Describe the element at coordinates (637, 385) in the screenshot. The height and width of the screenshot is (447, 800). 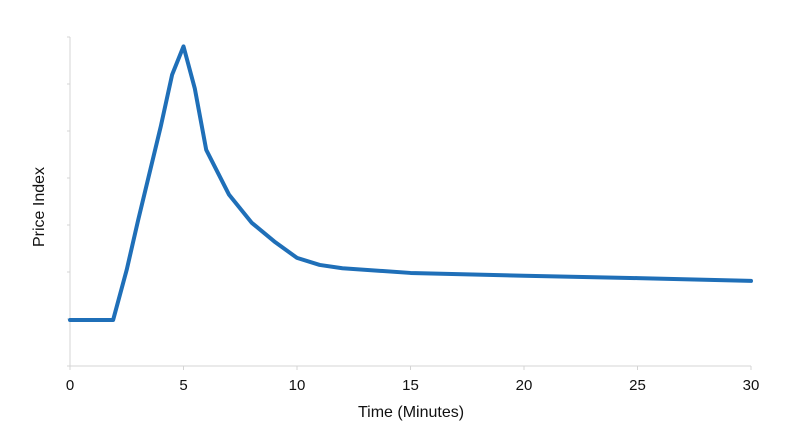
I see `x-tick-label: 25` at that location.